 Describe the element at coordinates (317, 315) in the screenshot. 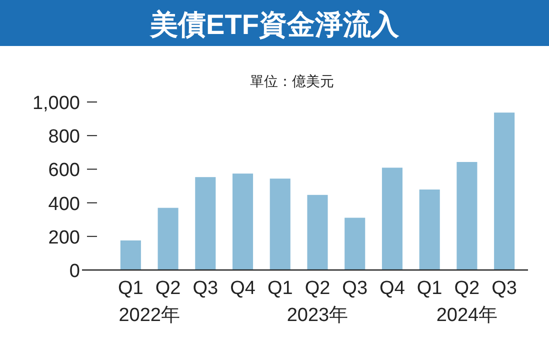

I see `annotation: 2023年` at that location.